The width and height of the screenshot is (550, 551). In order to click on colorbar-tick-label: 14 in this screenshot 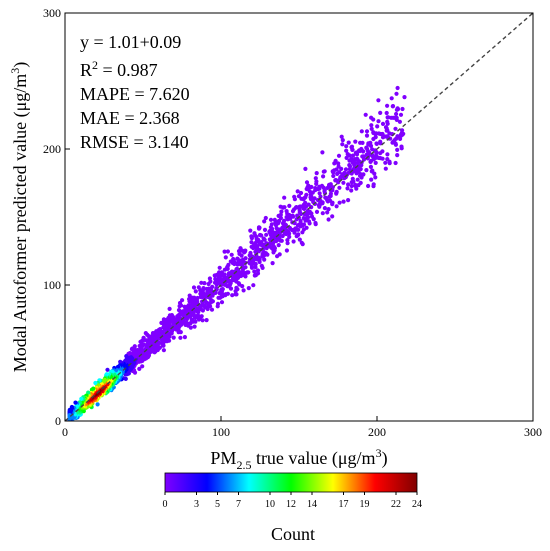, I will do `click(312, 504)`.